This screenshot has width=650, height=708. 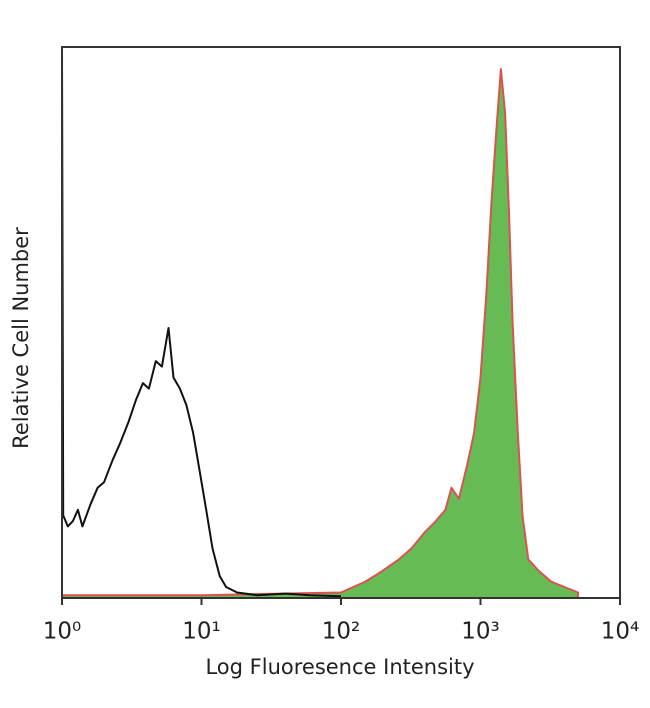 I want to click on x-tick-label: 10⁰, so click(x=62, y=632).